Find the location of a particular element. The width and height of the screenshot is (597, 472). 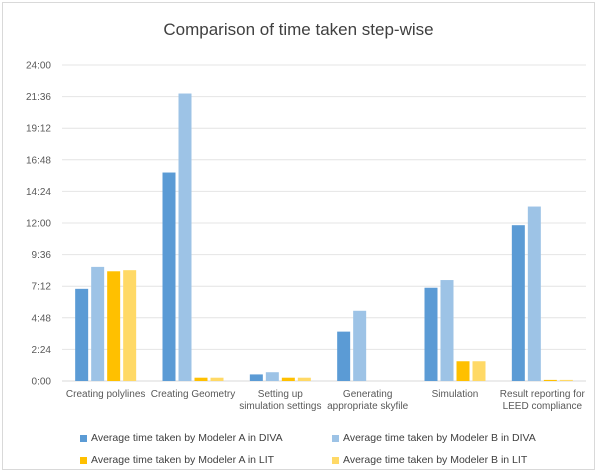

y-tick-label: 0:00 is located at coordinates (42, 382).